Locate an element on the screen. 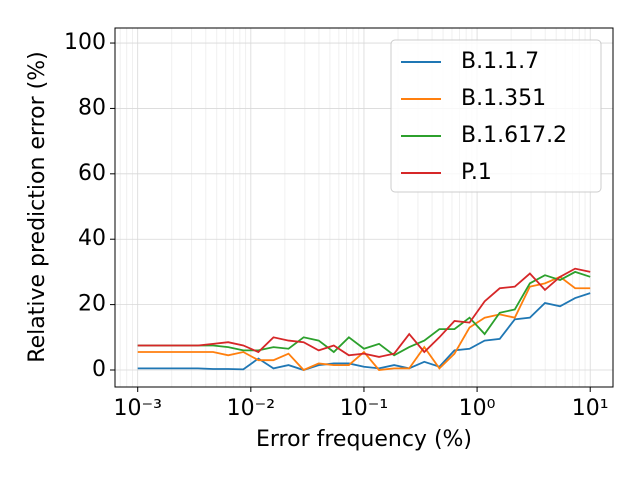 The width and height of the screenshot is (640, 484). legend-label: B.1.1.7 is located at coordinates (500, 61).